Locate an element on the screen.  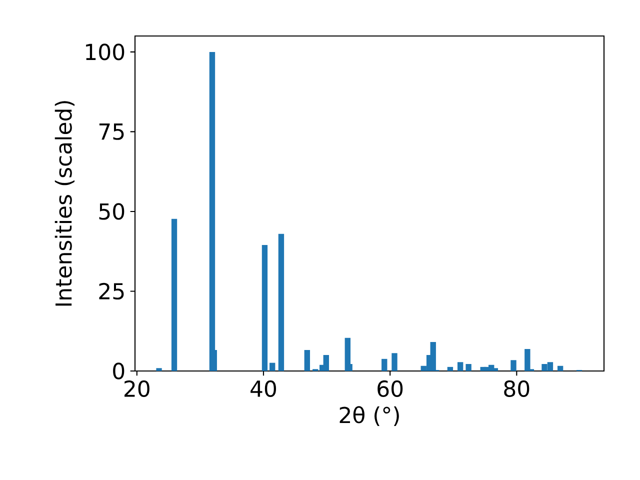
x-tick-label: 60 is located at coordinates (390, 389).